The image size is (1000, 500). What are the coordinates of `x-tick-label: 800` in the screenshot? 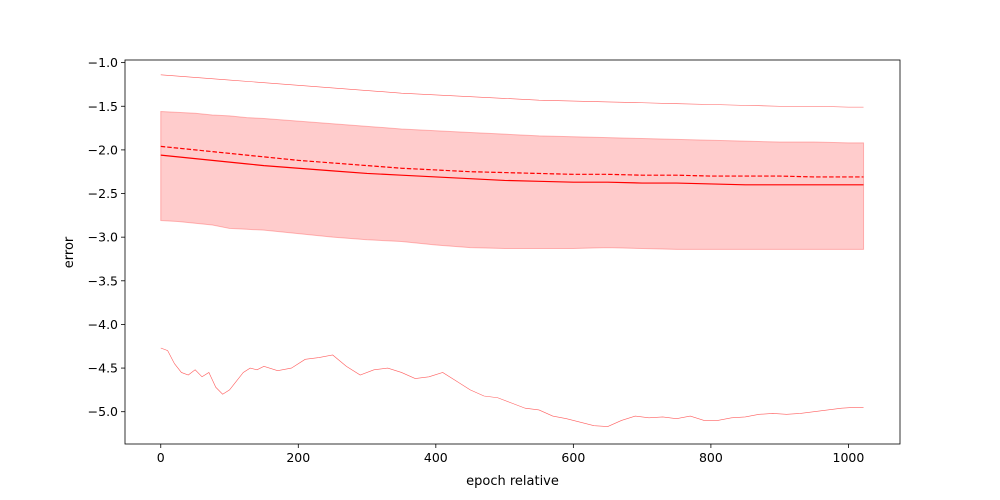 It's located at (711, 457).